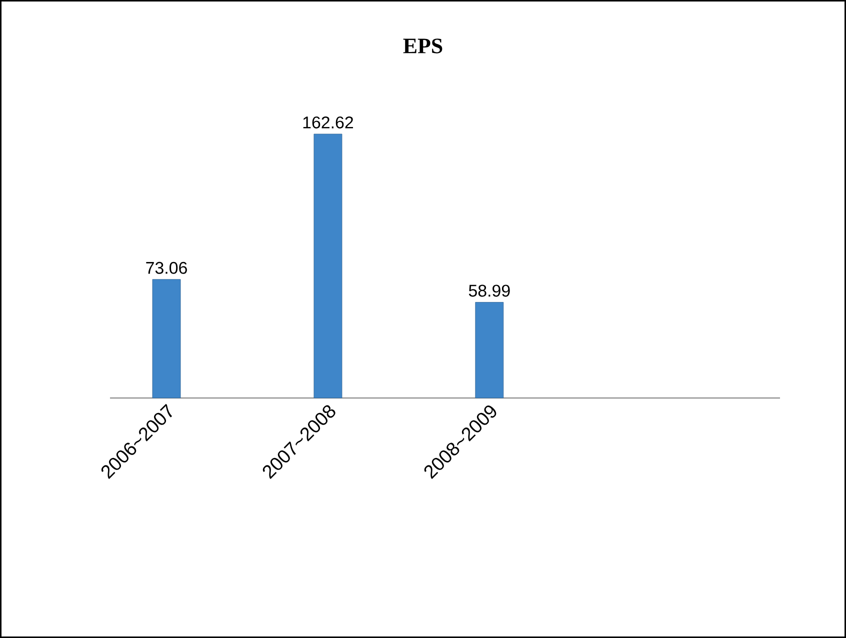  What do you see at coordinates (328, 122) in the screenshot?
I see `data-label: 162.62` at bounding box center [328, 122].